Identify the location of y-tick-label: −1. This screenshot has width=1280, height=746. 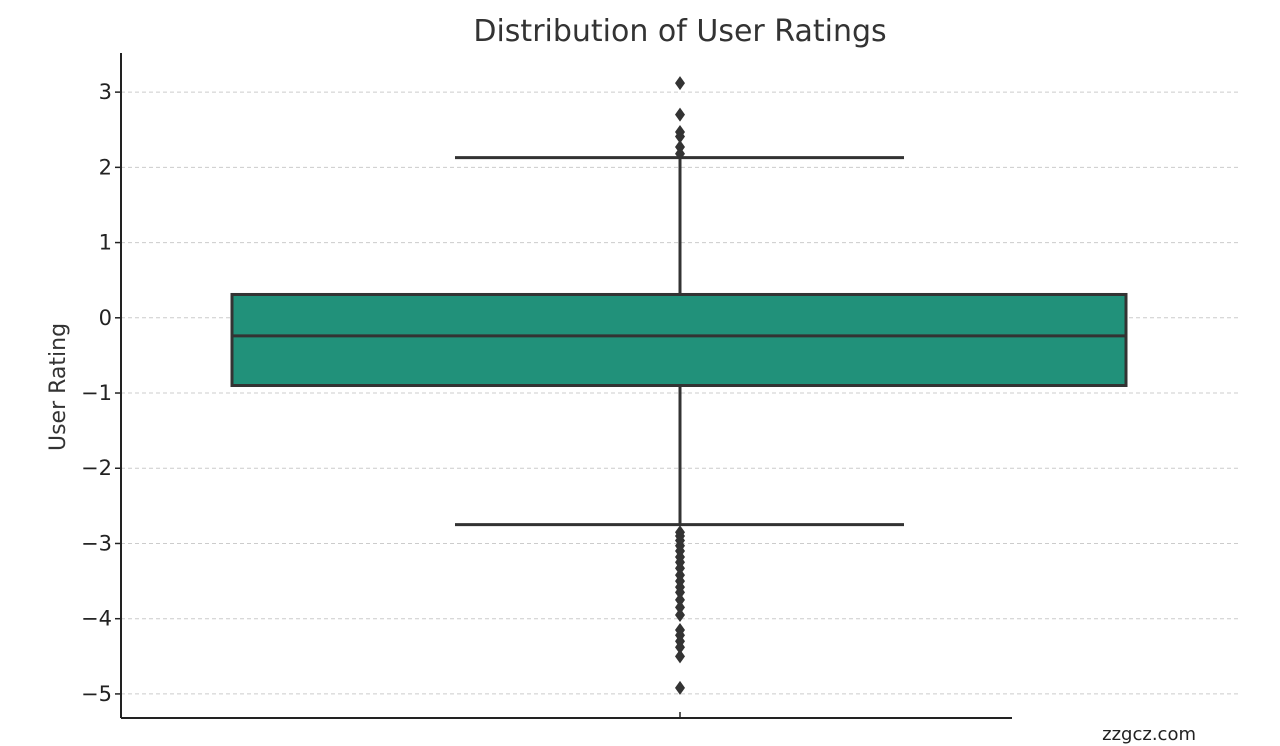
(96, 393).